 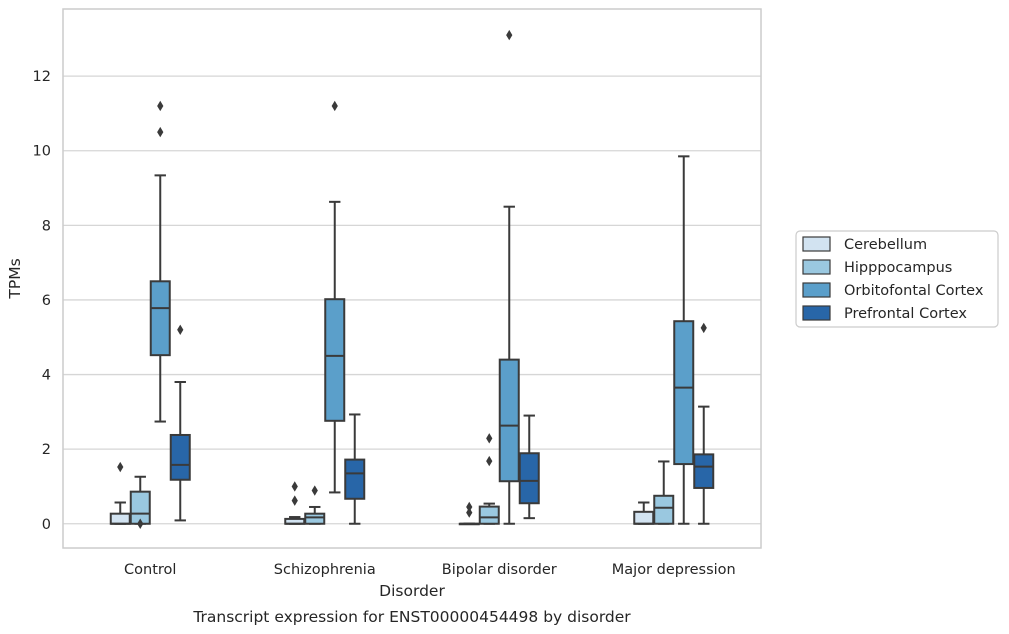 What do you see at coordinates (42, 77) in the screenshot?
I see `y-tick-label: 12` at bounding box center [42, 77].